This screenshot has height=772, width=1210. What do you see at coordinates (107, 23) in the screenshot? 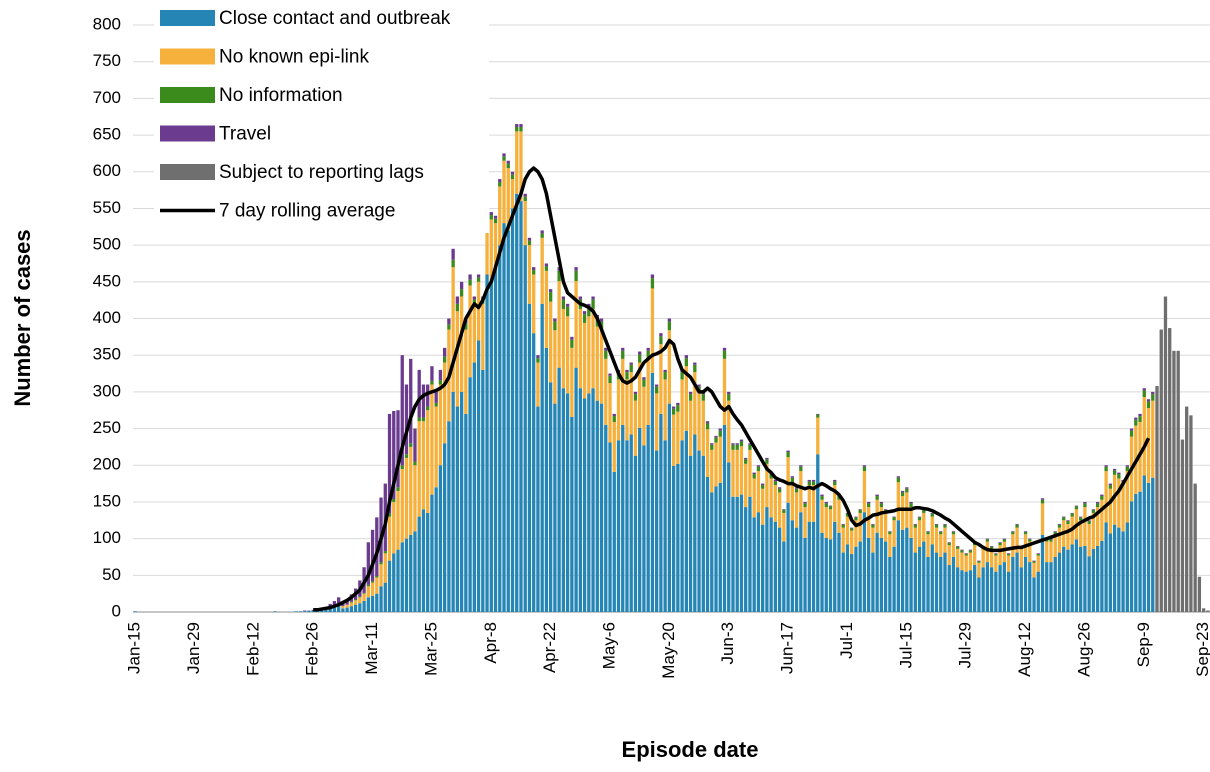
I see `y-tick-label: 800` at bounding box center [107, 23].